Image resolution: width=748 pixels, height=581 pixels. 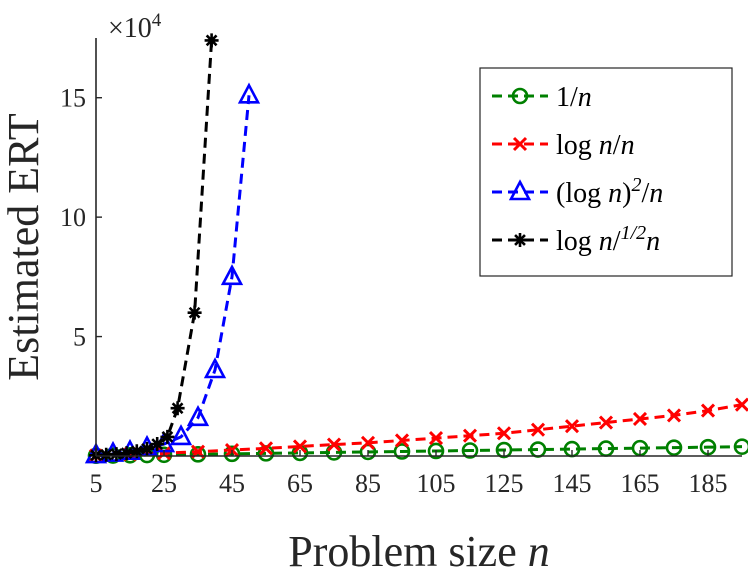 What do you see at coordinates (73, 98) in the screenshot?
I see `y-tick-label: 15` at bounding box center [73, 98].